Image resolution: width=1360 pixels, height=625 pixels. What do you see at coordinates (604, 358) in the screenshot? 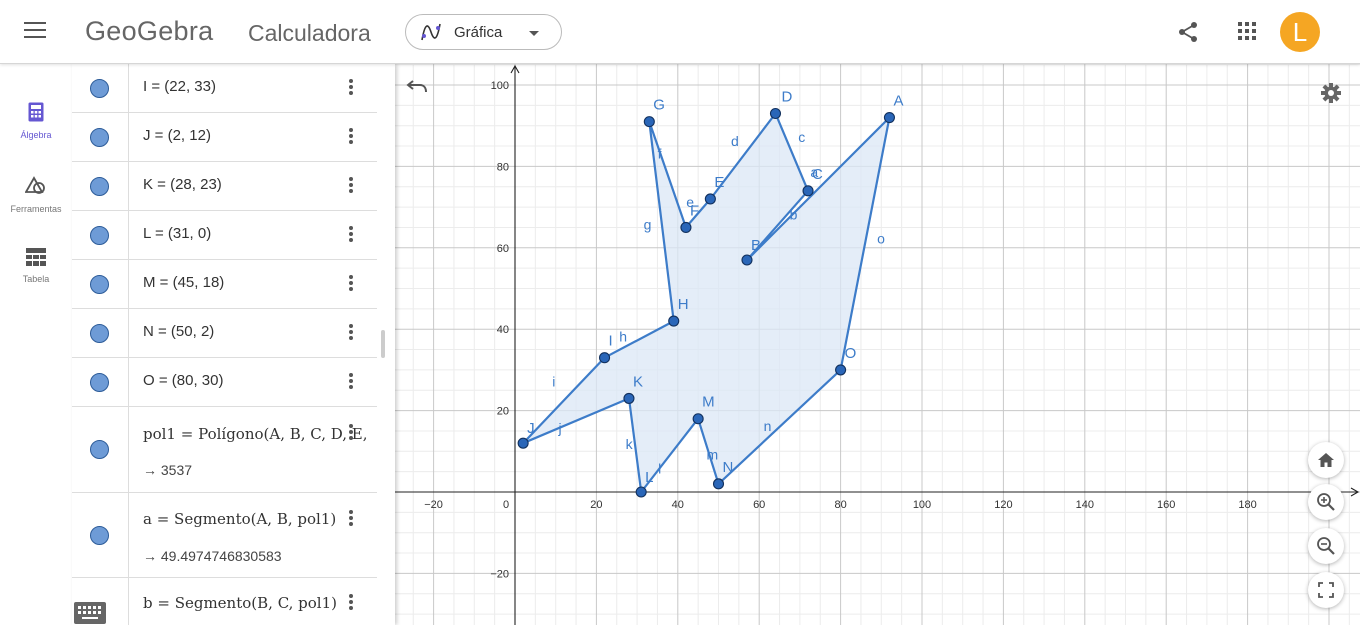
I see `point-I` at bounding box center [604, 358].